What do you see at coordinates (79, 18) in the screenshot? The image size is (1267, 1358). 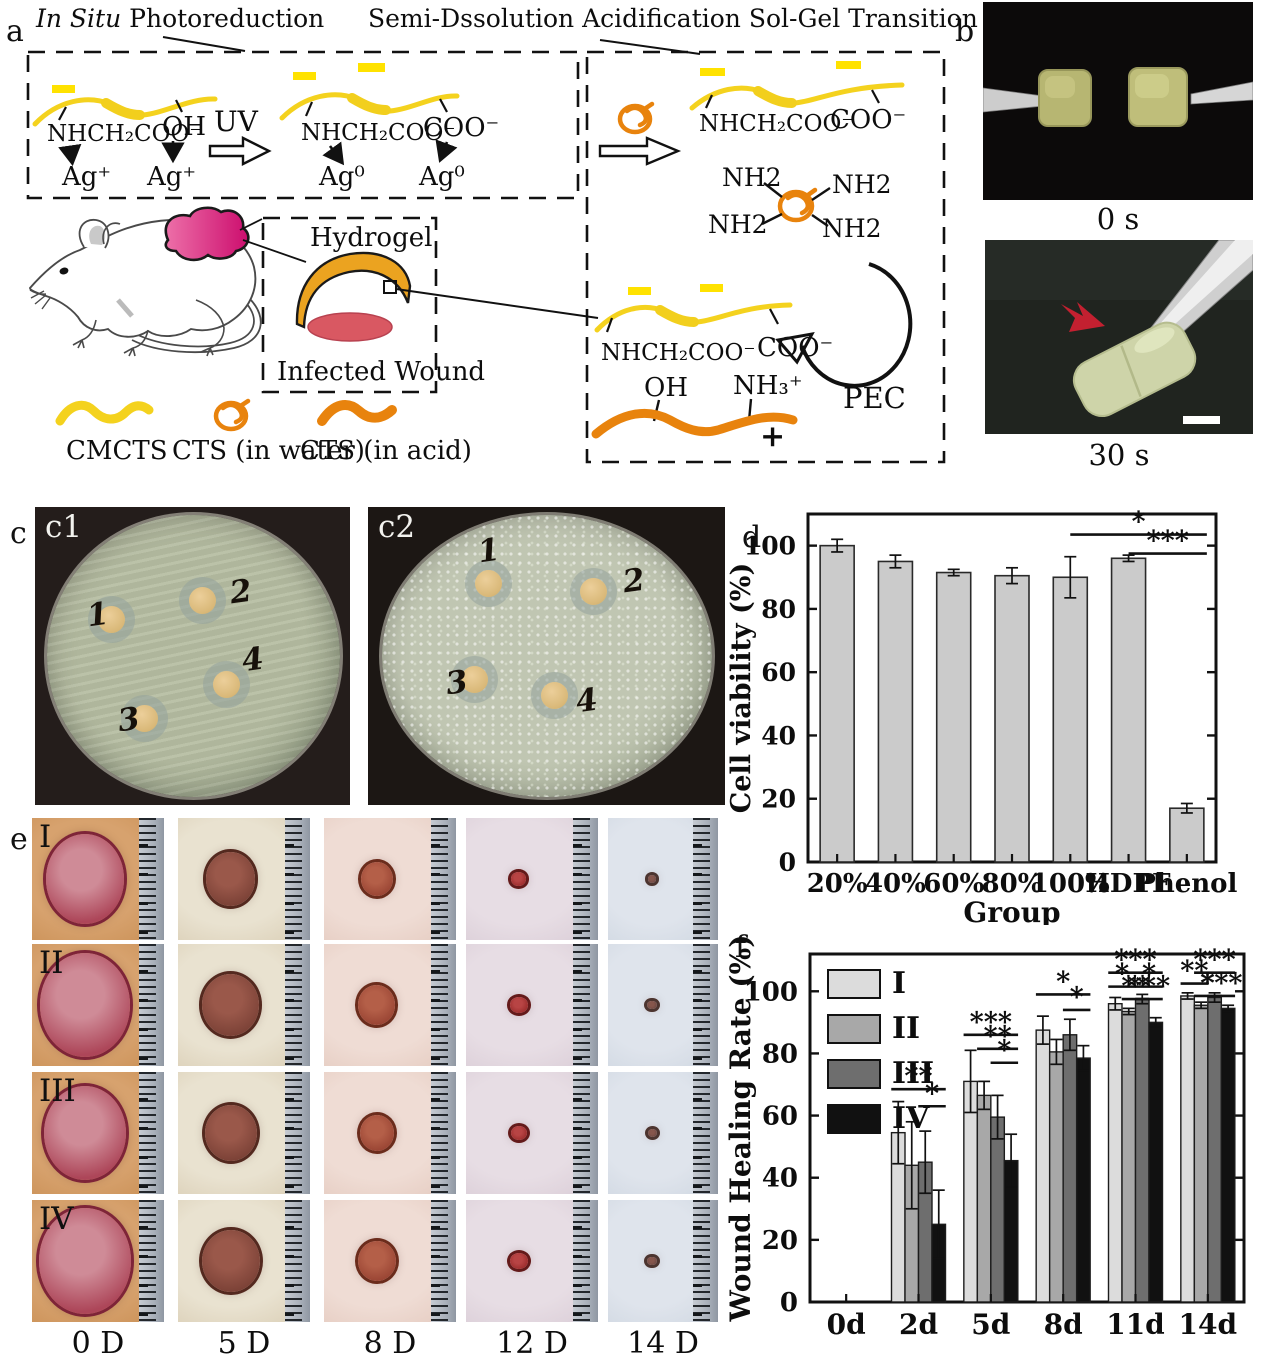 I see `title-in-situ: In Situ` at bounding box center [79, 18].